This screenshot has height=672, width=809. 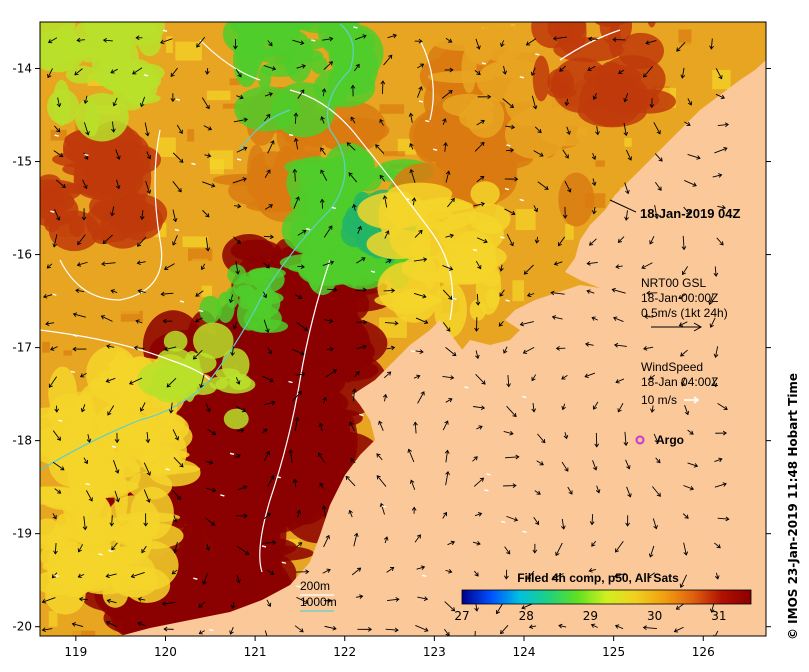 I want to click on colorbar-tick-label: 27, so click(x=461, y=616).